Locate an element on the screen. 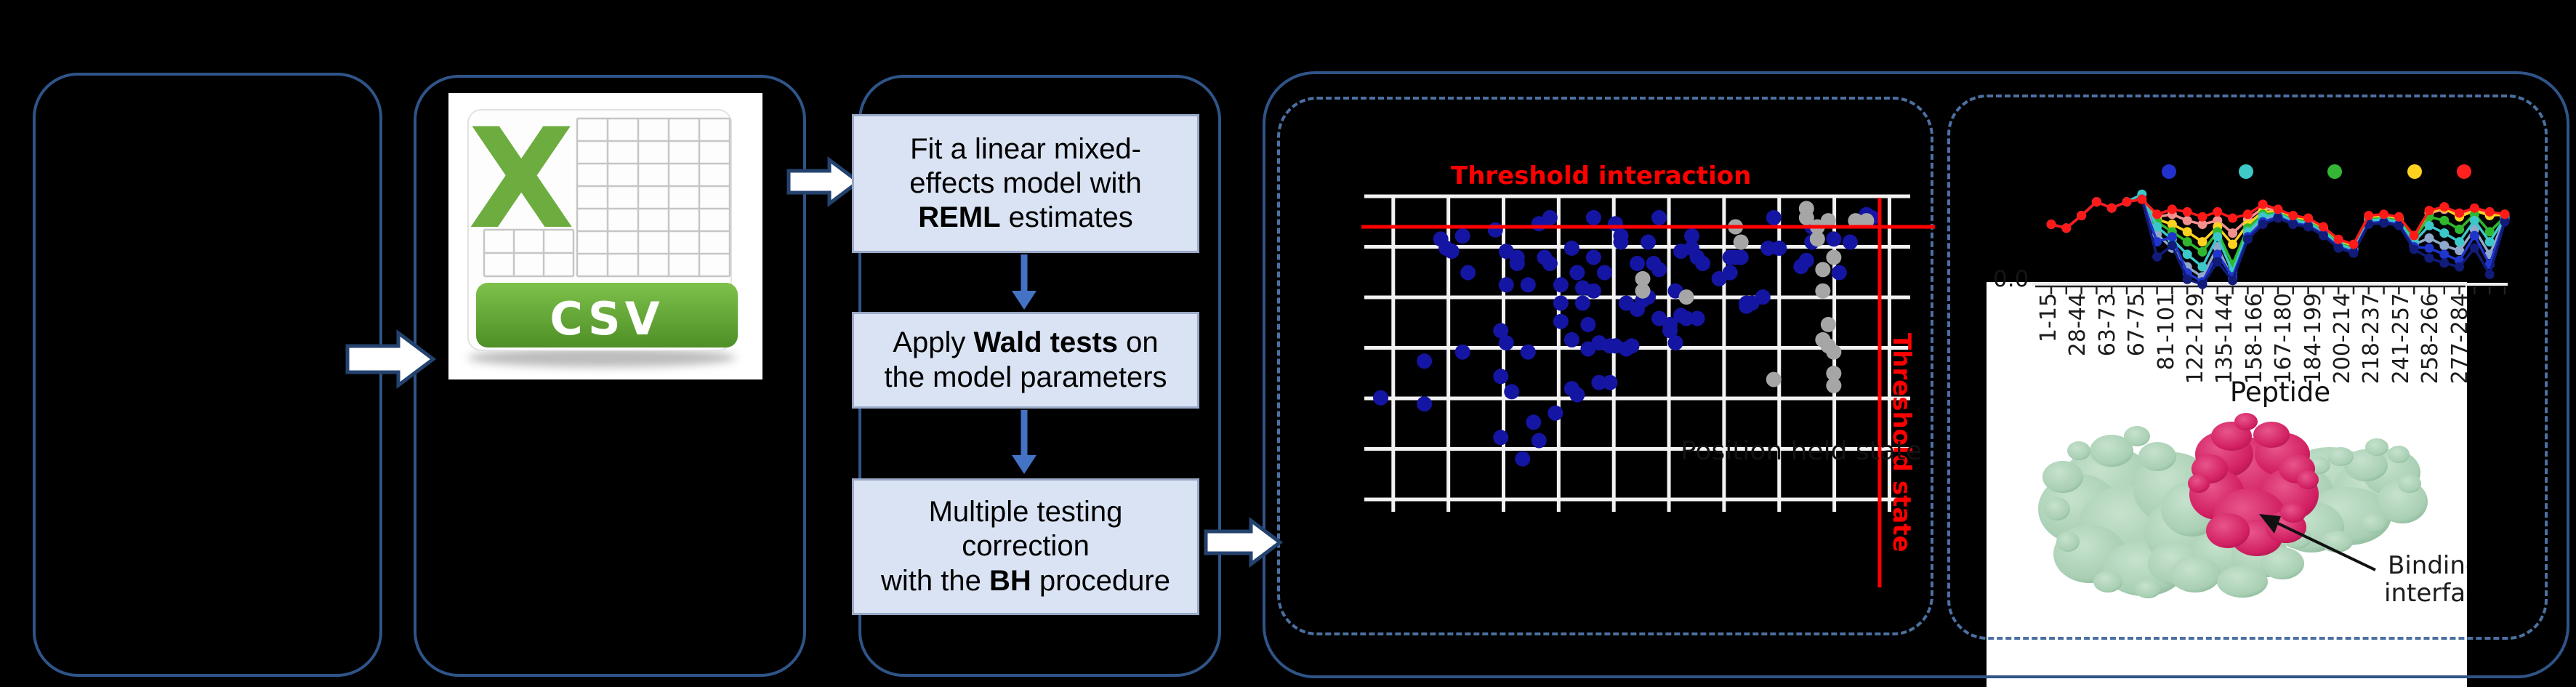 This screenshot has height=687, width=2576. threshold-state-label: Threshold state is located at coordinates (1901, 443).